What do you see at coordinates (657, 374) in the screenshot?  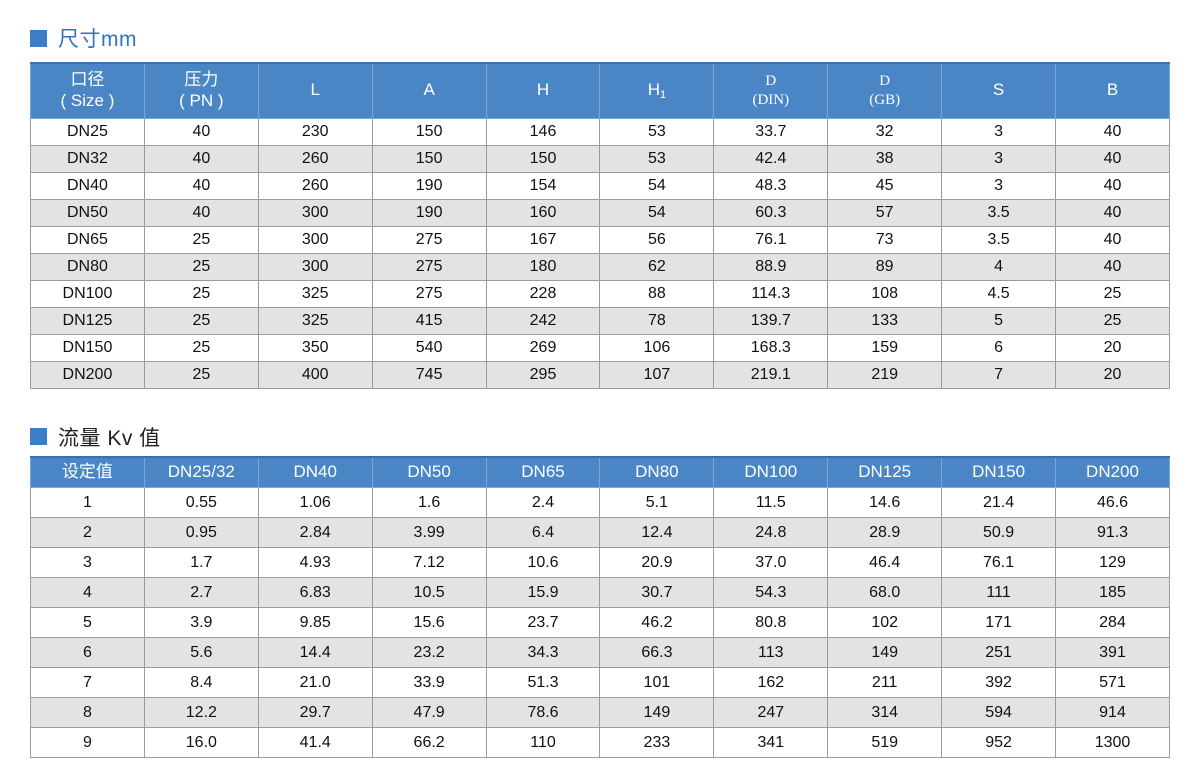 I see `table-cell: 107` at bounding box center [657, 374].